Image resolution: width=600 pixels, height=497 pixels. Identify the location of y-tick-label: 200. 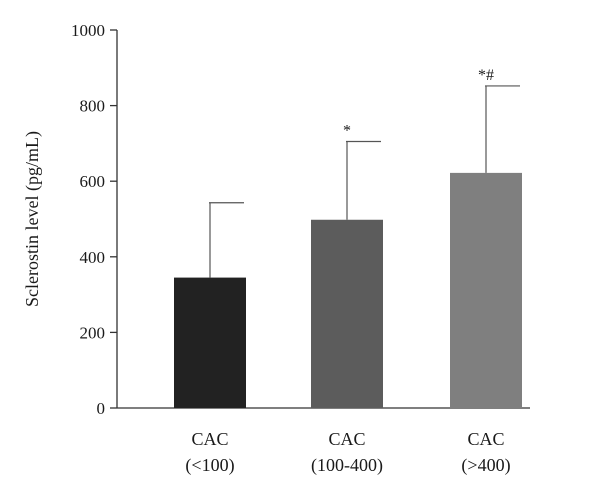
(93, 332).